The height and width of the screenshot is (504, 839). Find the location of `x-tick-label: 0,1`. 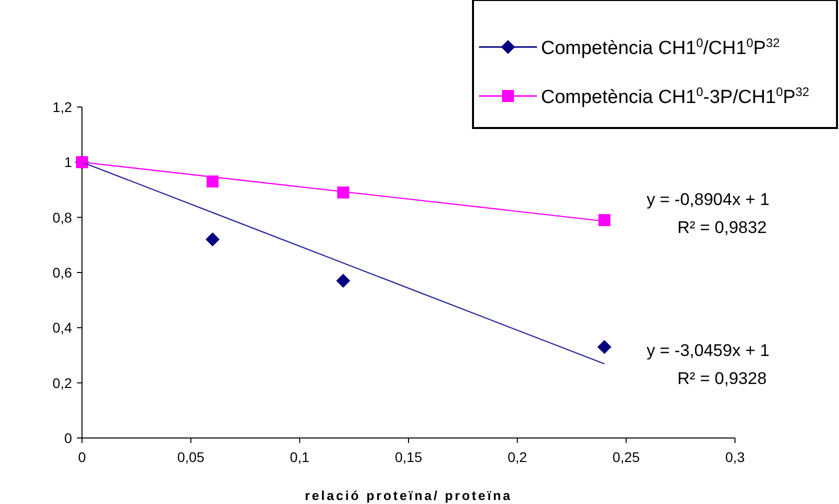

x-tick-label: 0,1 is located at coordinates (300, 457).